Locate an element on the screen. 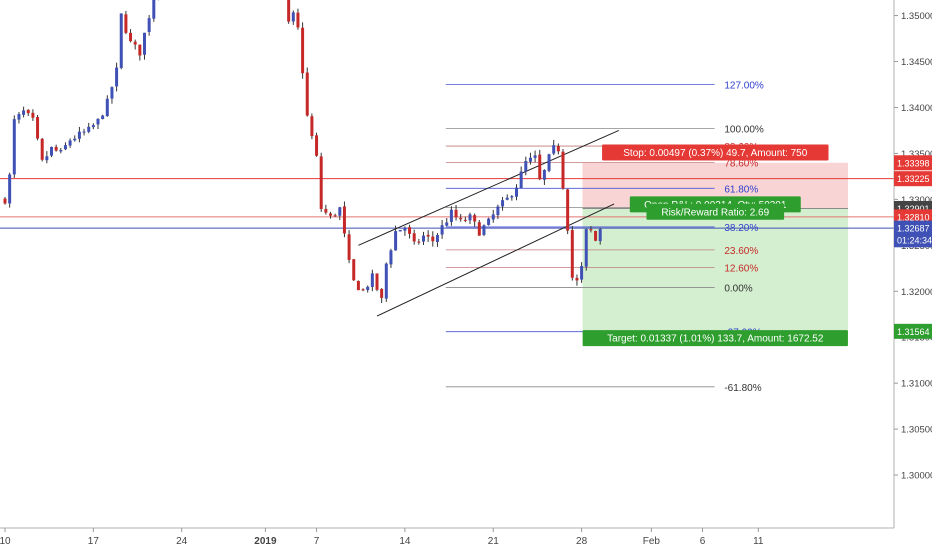 This screenshot has width=932, height=555. time-tick-label: 10 is located at coordinates (5, 541).